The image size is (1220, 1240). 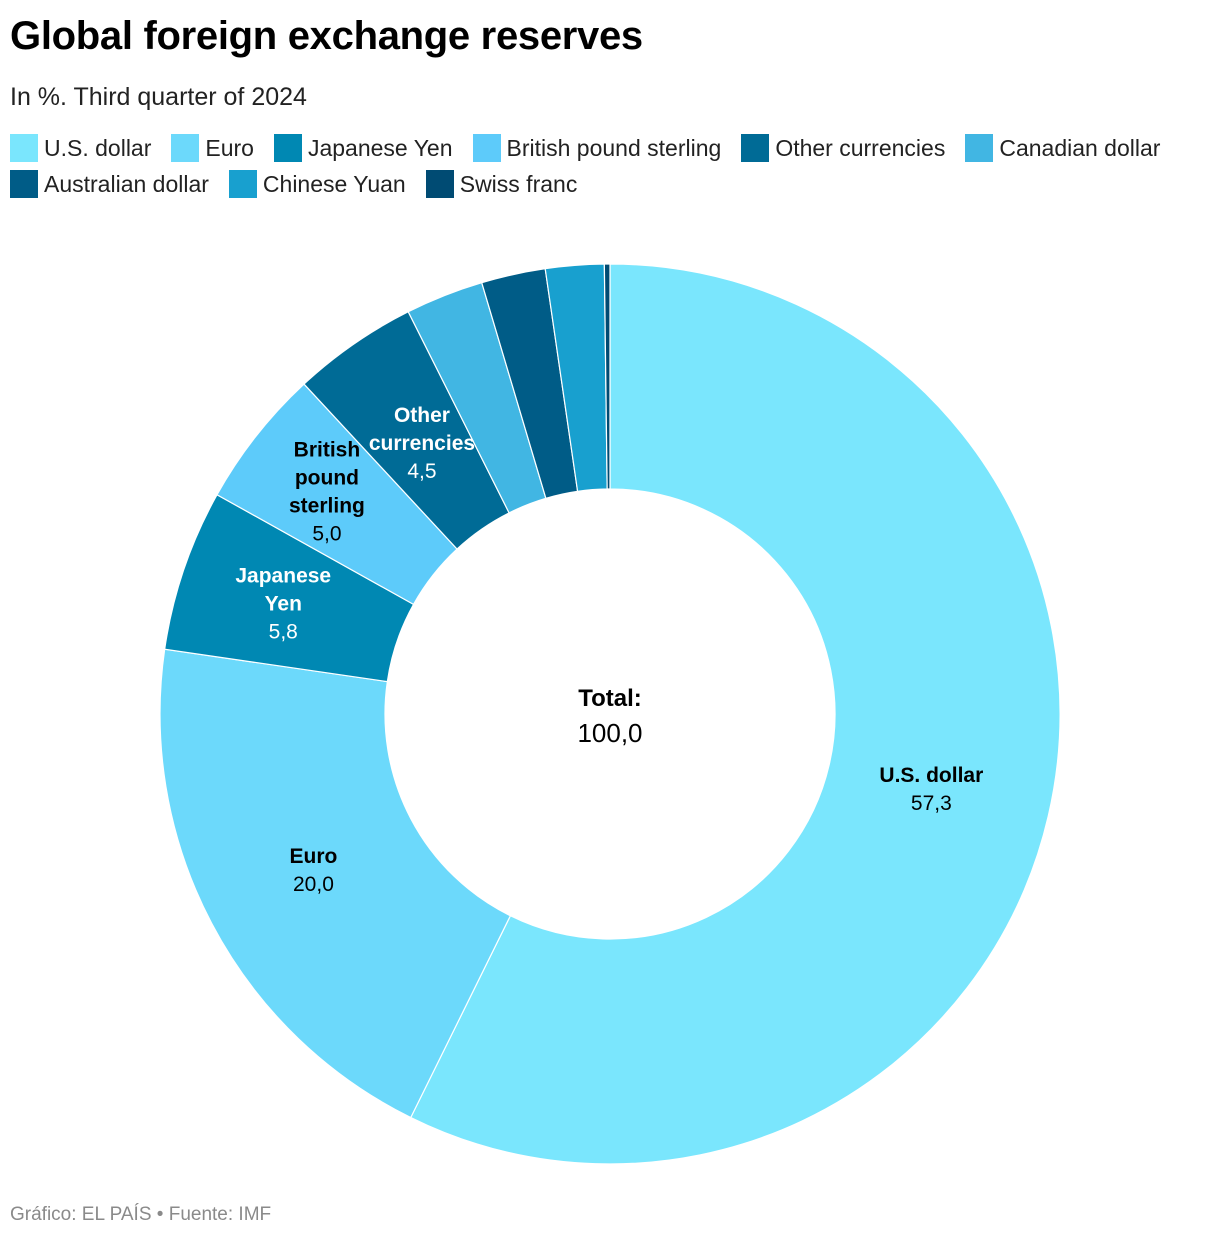 I want to click on legend-item-australian-dollar: Australian dollar, so click(x=109, y=184).